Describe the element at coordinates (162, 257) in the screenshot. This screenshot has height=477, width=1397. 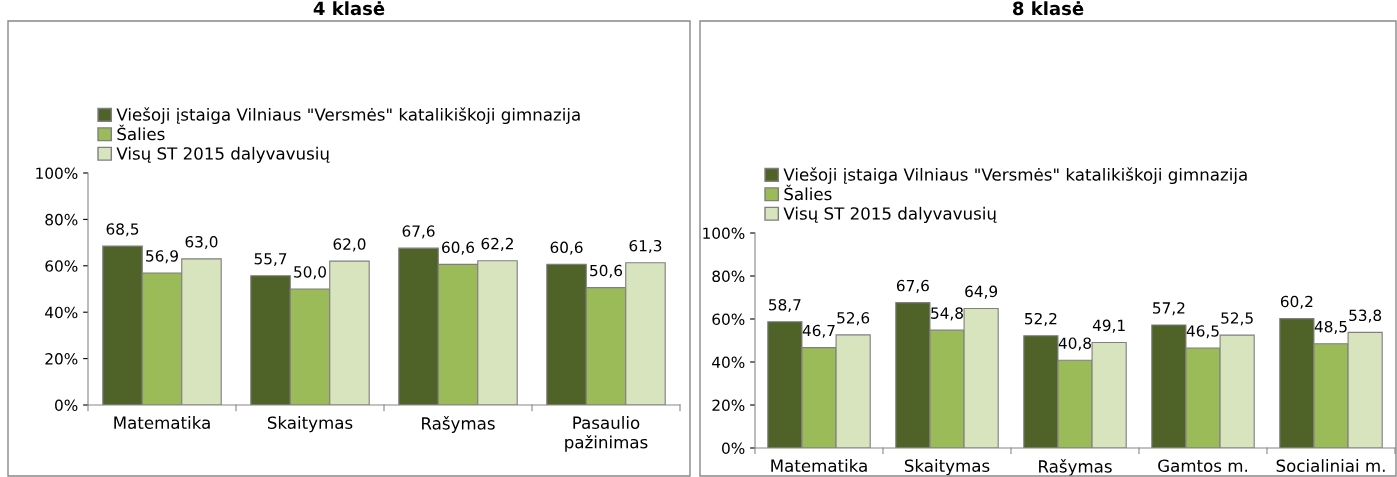
I see `data-label: 56,9` at that location.